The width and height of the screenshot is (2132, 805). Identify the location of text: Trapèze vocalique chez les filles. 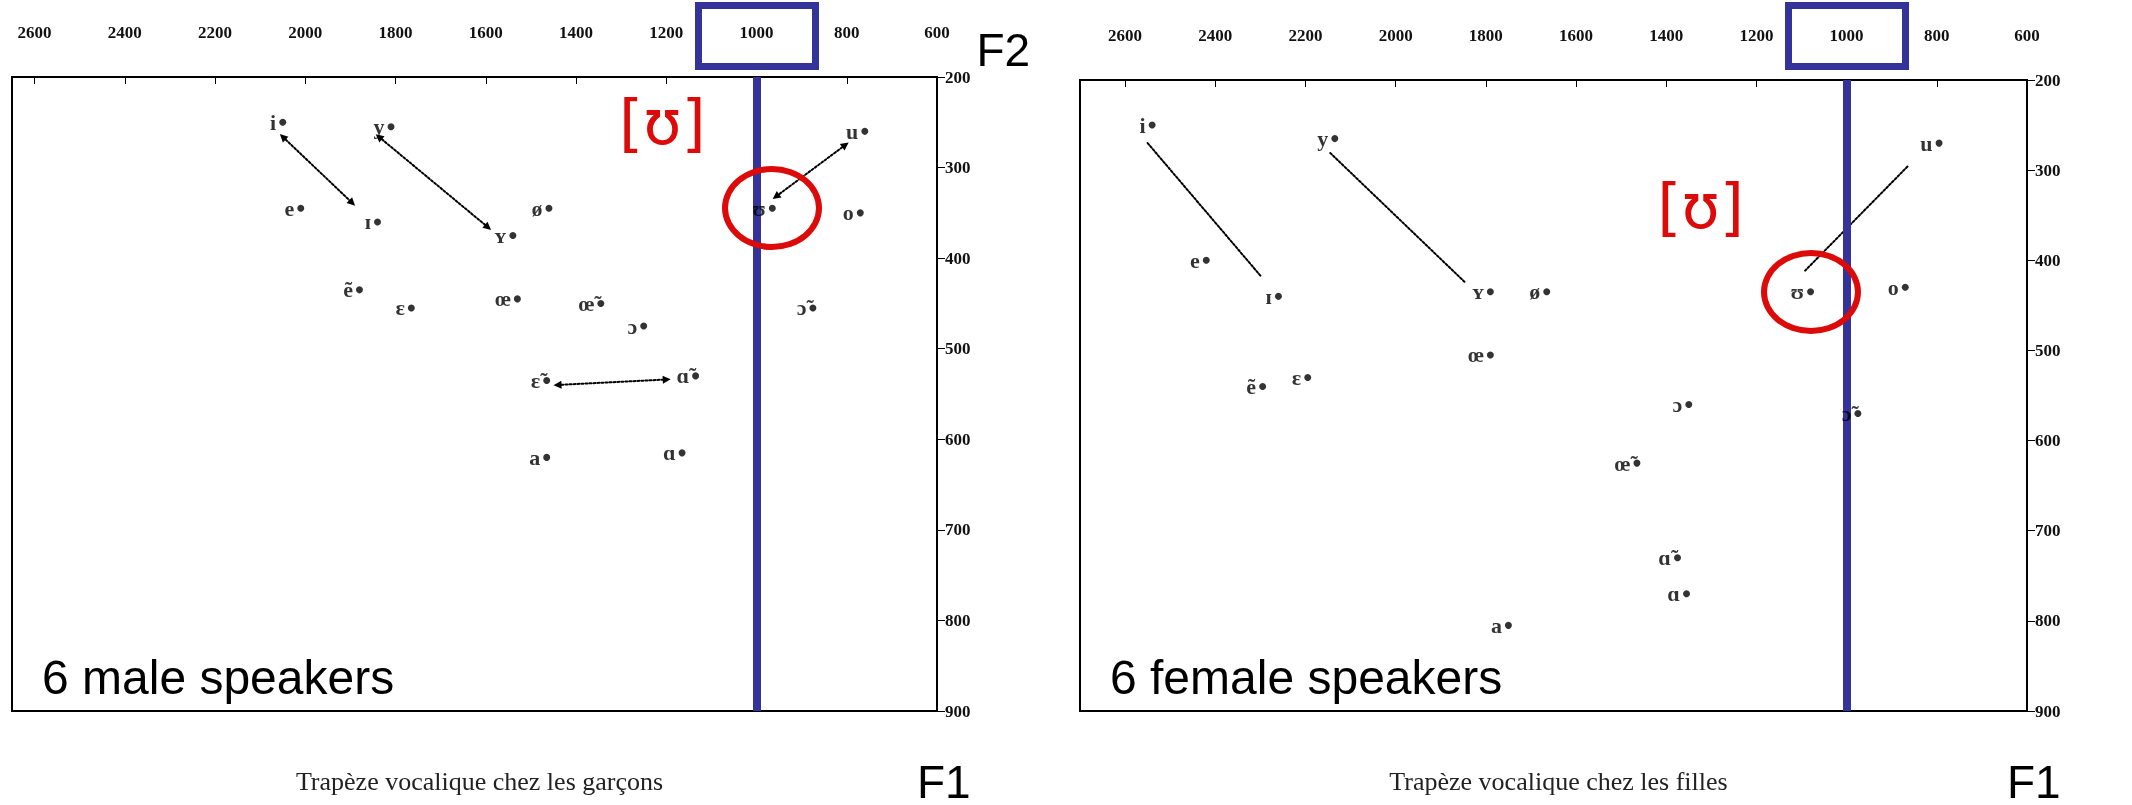
(1558, 781).